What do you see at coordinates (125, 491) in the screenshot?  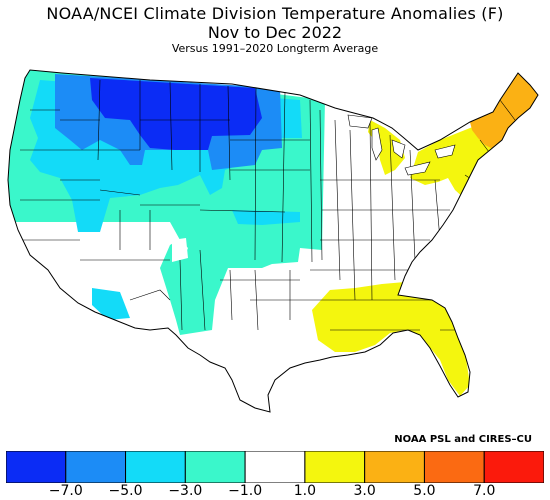 I see `legend-tick-label: −5.0` at bounding box center [125, 491].